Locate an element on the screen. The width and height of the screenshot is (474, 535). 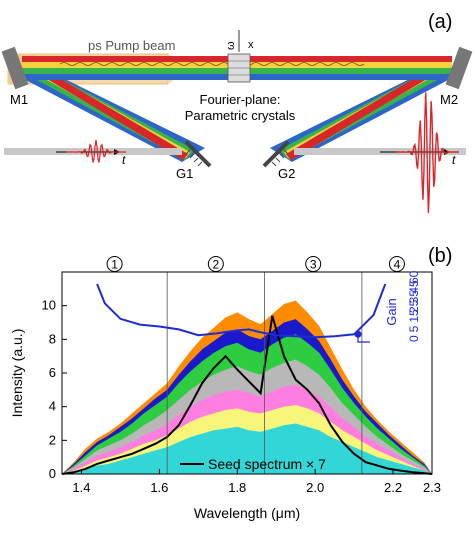
amplified-pulse is located at coordinates (427, 152).